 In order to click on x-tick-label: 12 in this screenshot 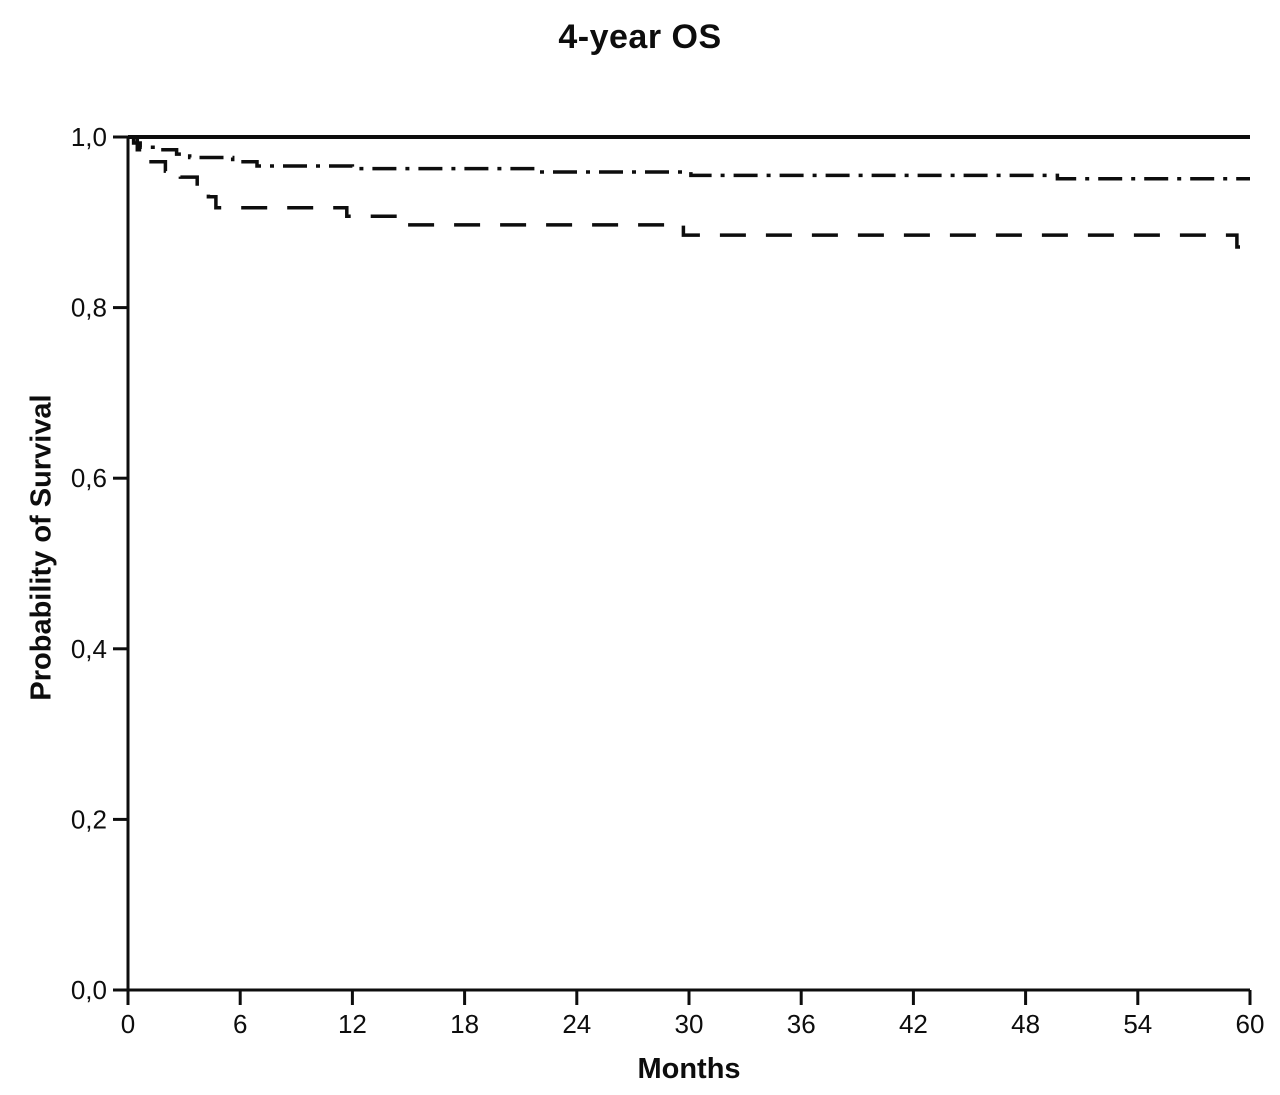, I will do `click(352, 1024)`.